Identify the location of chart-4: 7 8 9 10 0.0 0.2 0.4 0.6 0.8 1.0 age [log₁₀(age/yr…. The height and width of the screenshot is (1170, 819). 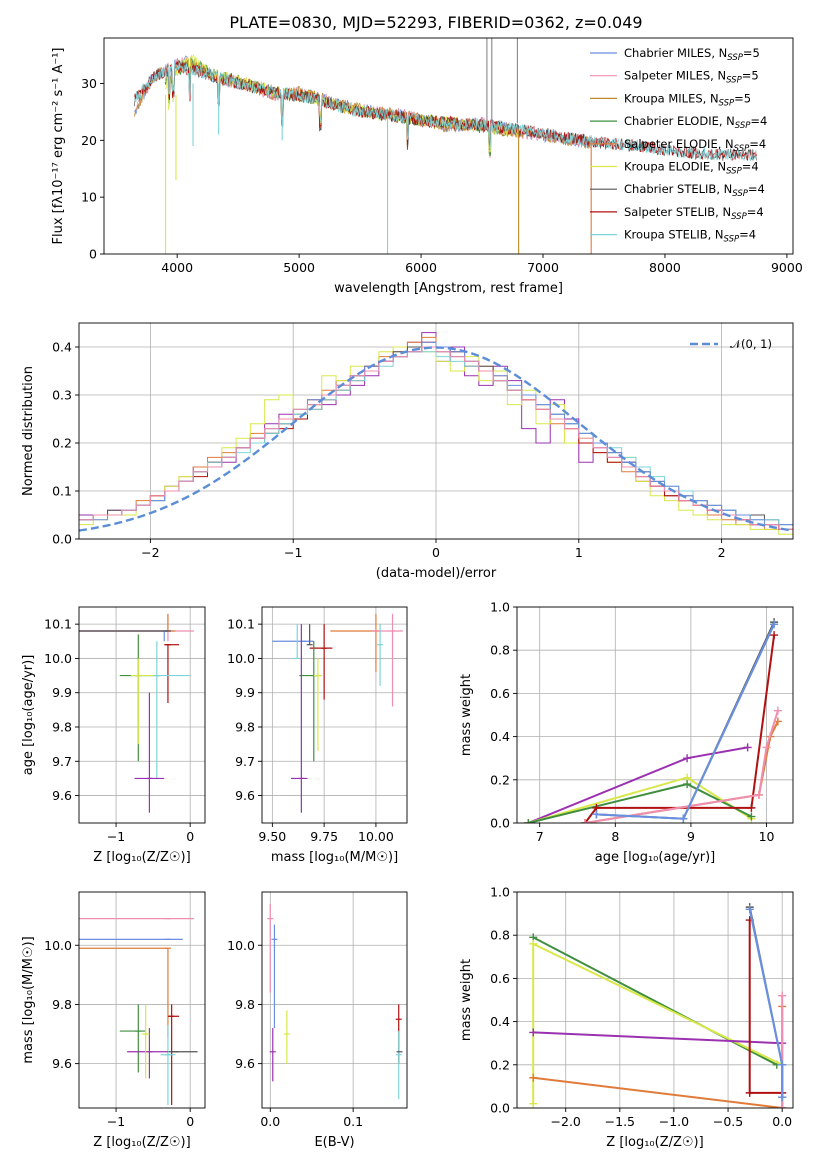
(626, 732).